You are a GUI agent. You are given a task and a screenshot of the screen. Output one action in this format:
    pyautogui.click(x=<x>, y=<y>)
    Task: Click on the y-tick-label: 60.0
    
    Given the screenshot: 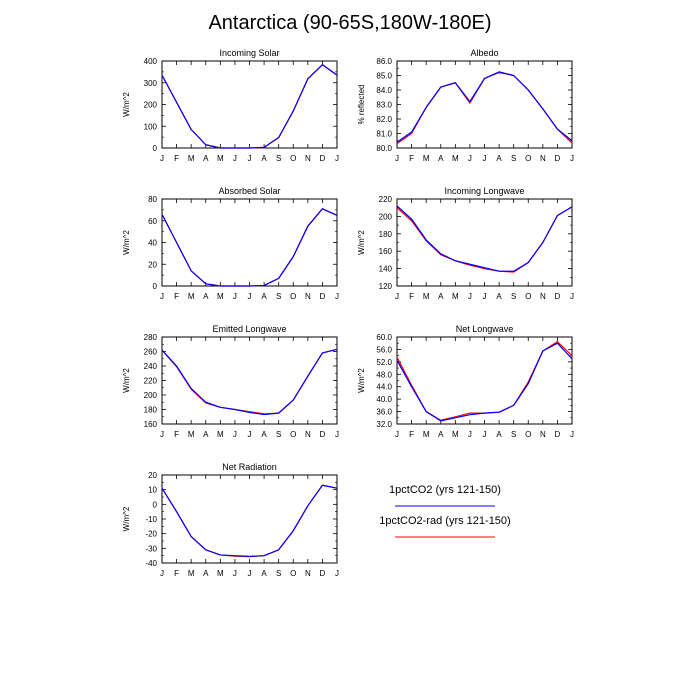 What is the action you would take?
    pyautogui.click(x=384, y=337)
    